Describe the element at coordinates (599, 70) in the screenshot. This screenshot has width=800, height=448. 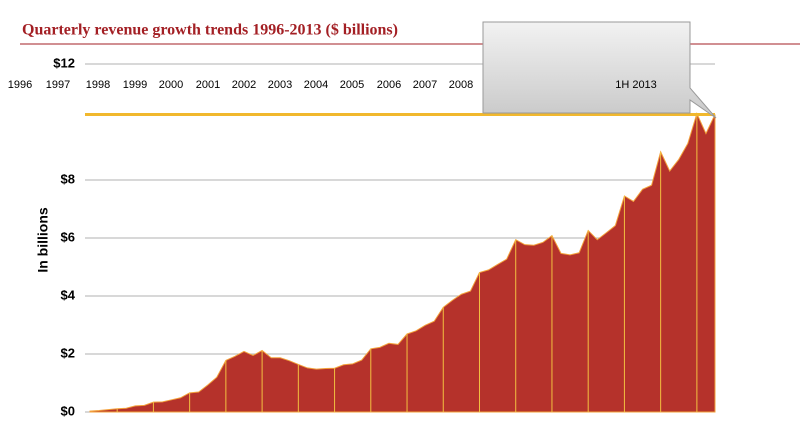
I see `callout` at that location.